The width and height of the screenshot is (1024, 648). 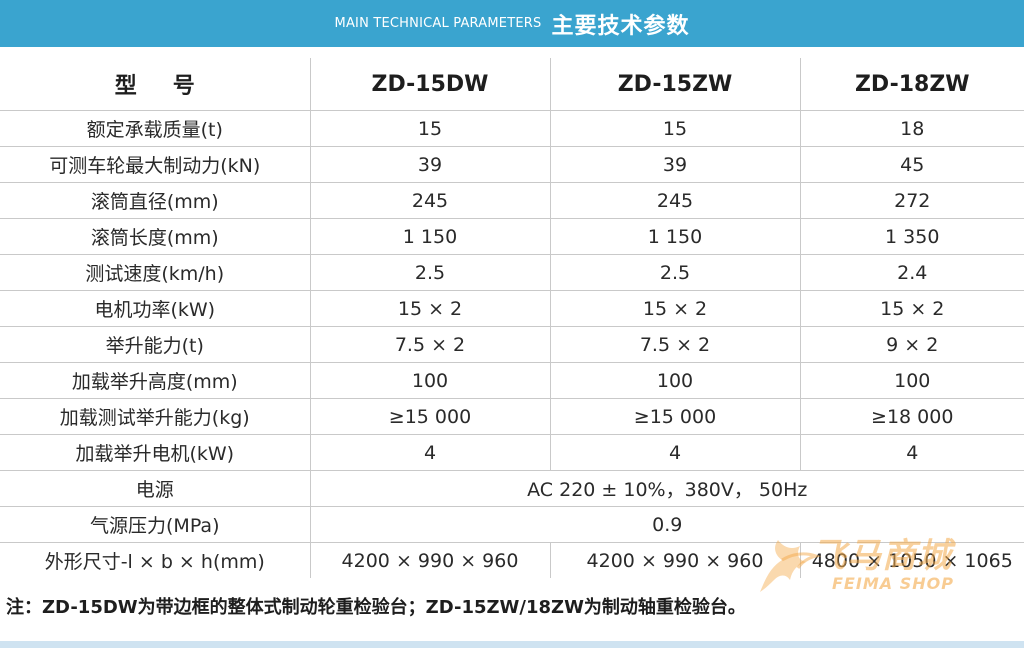 I want to click on table-row: 举升能力(t) 7.5 × 2 7.5 × 2 9 × 2, so click(x=512, y=344).